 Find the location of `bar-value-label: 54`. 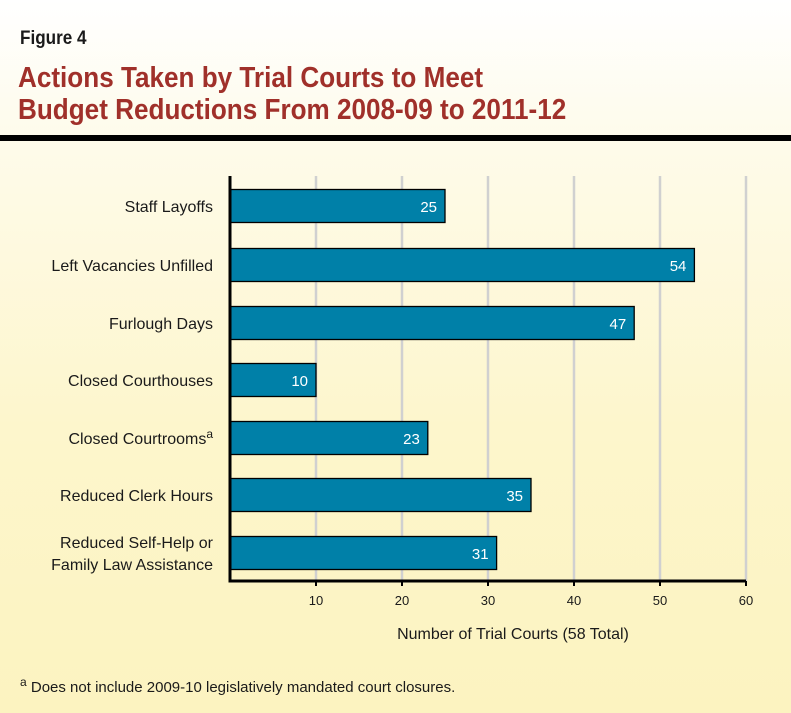

bar-value-label: 54 is located at coordinates (678, 266).